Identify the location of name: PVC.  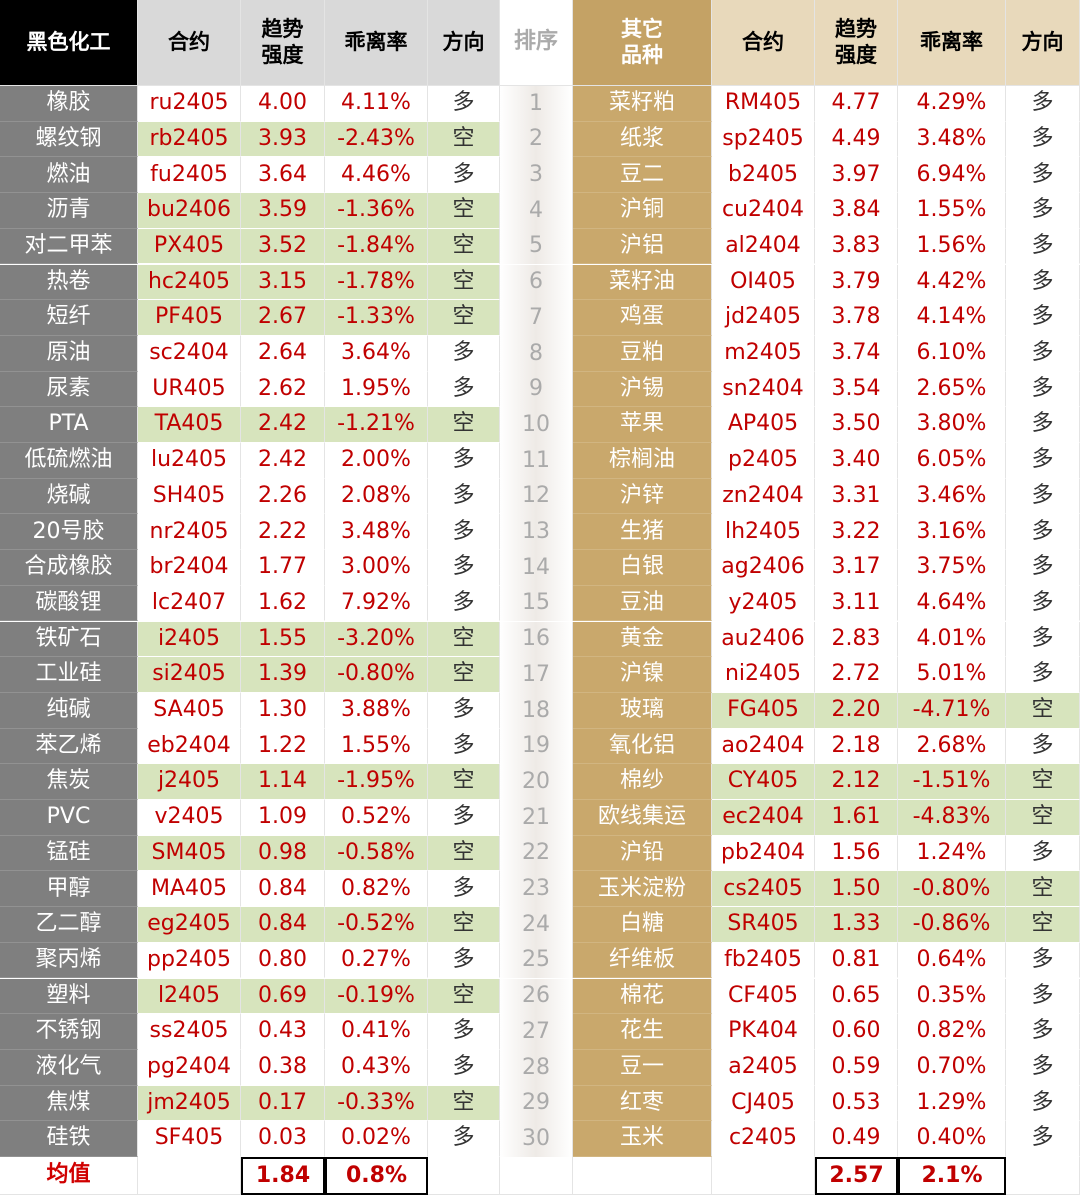
(69, 818).